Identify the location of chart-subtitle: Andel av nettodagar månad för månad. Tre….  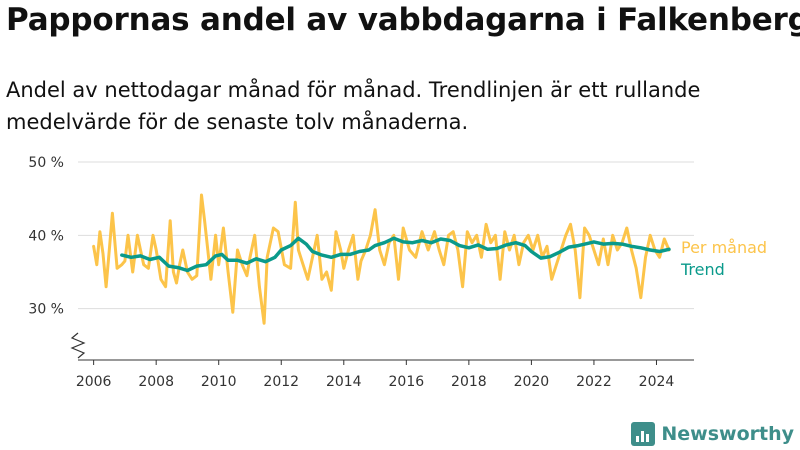
(353, 106).